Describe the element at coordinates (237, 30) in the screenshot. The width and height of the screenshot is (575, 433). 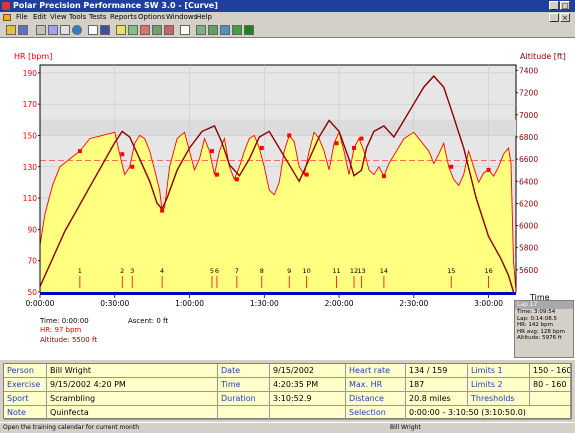
I see `totals-report-icon` at that location.